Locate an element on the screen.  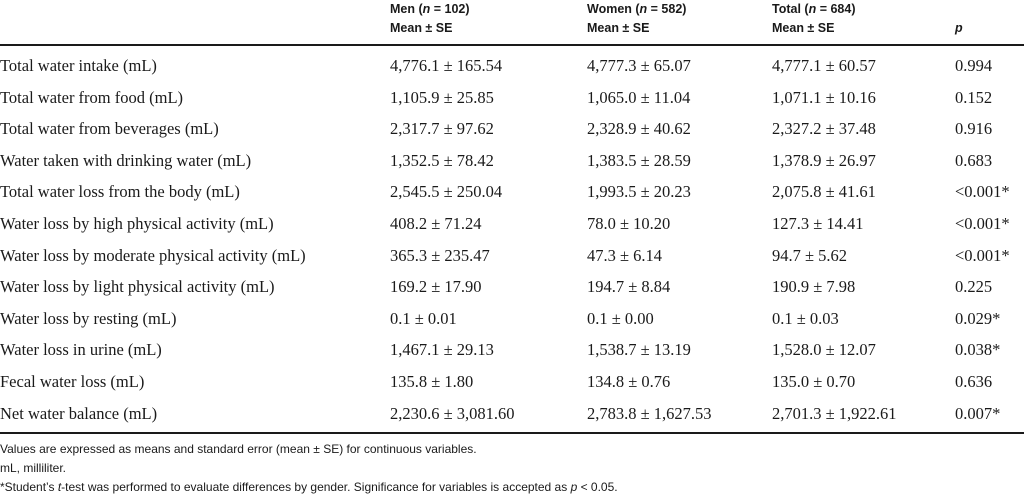
row-label: Net water balance (mL) is located at coordinates (79, 413).